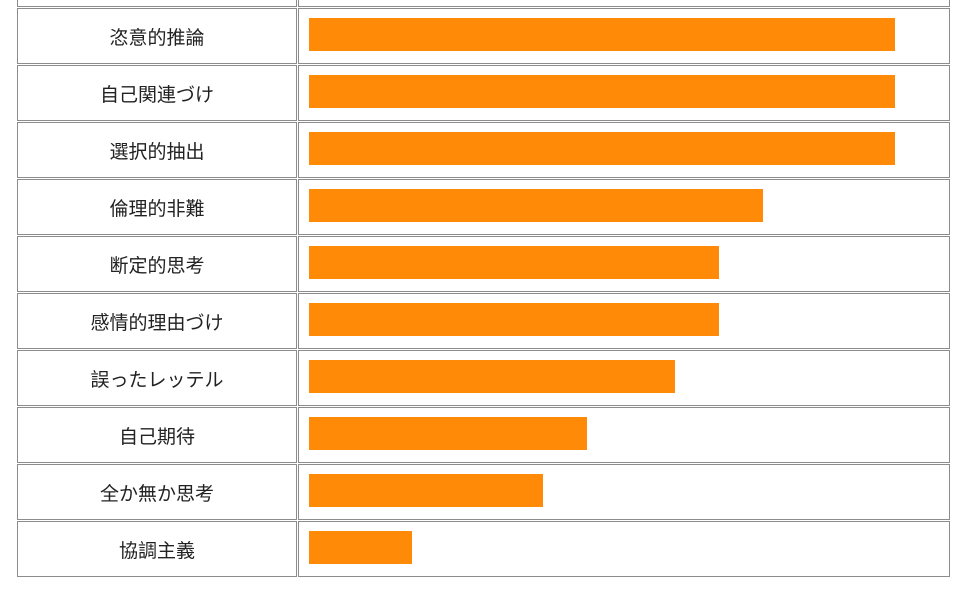 The height and width of the screenshot is (599, 974). Describe the element at coordinates (157, 93) in the screenshot. I see `category-label: 自己関連づけ` at that location.